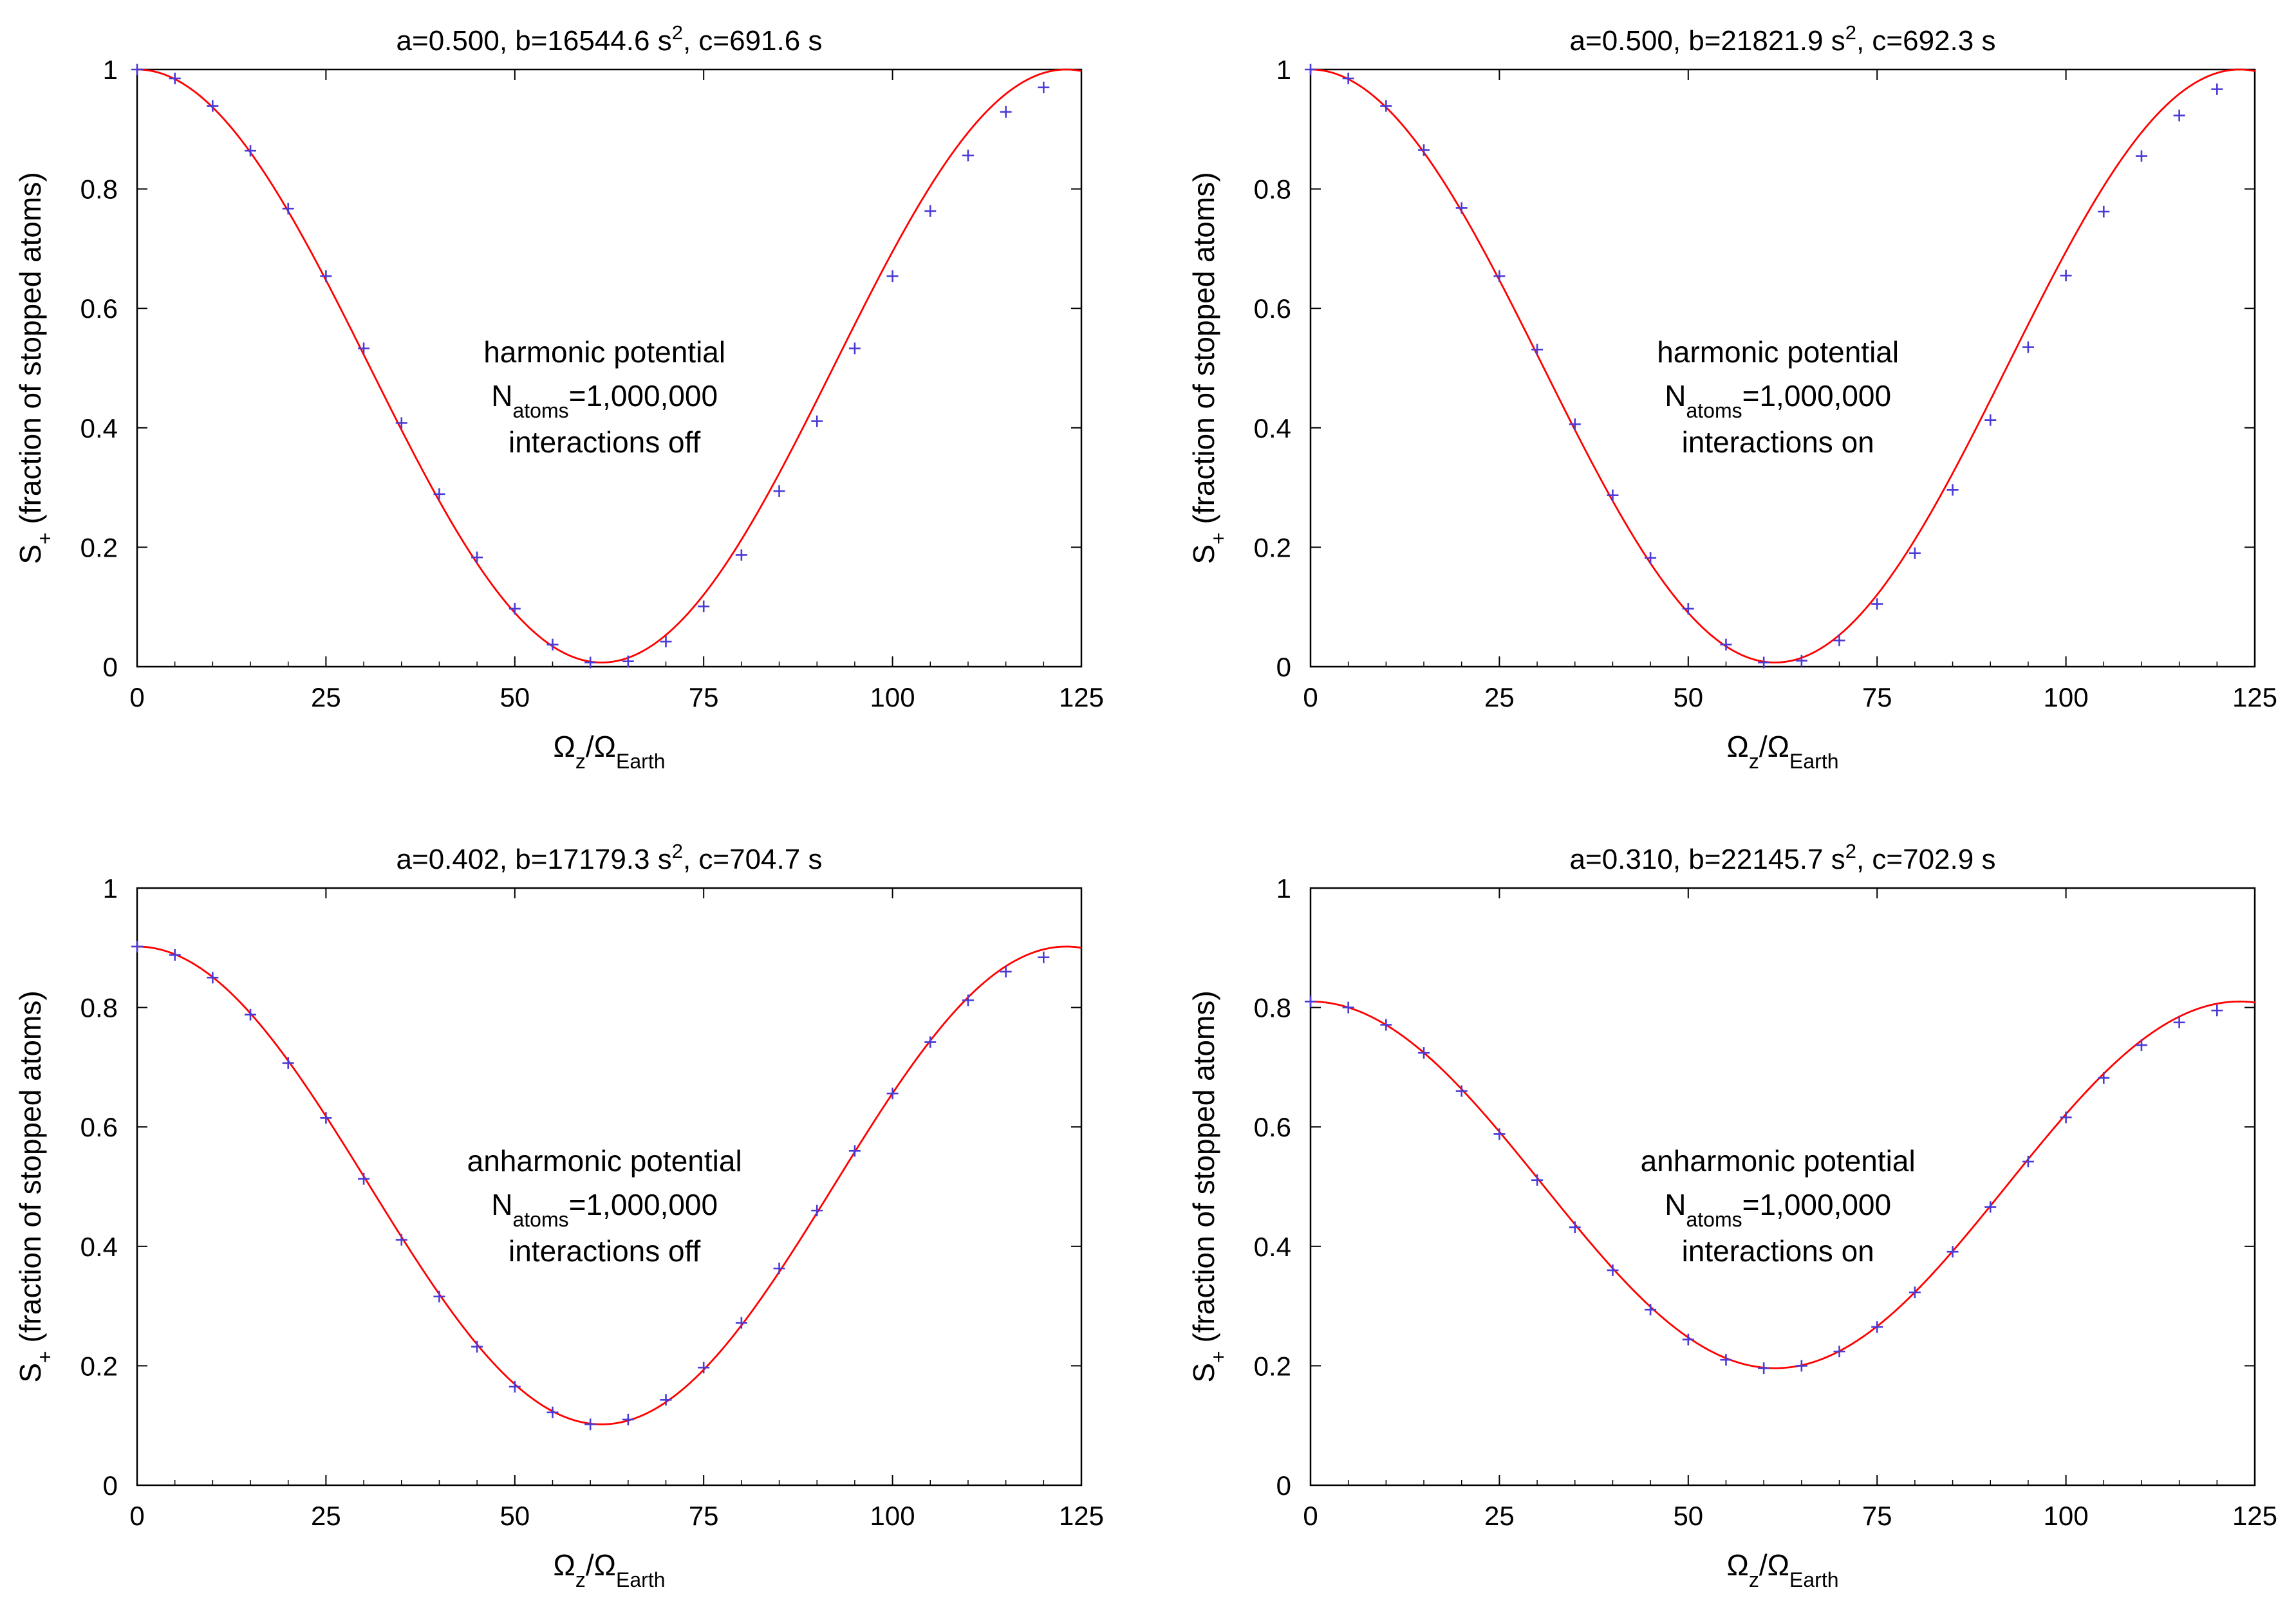 The height and width of the screenshot is (1603, 2296). Describe the element at coordinates (604, 352) in the screenshot. I see `annotation-potential: harmonic potential` at that location.